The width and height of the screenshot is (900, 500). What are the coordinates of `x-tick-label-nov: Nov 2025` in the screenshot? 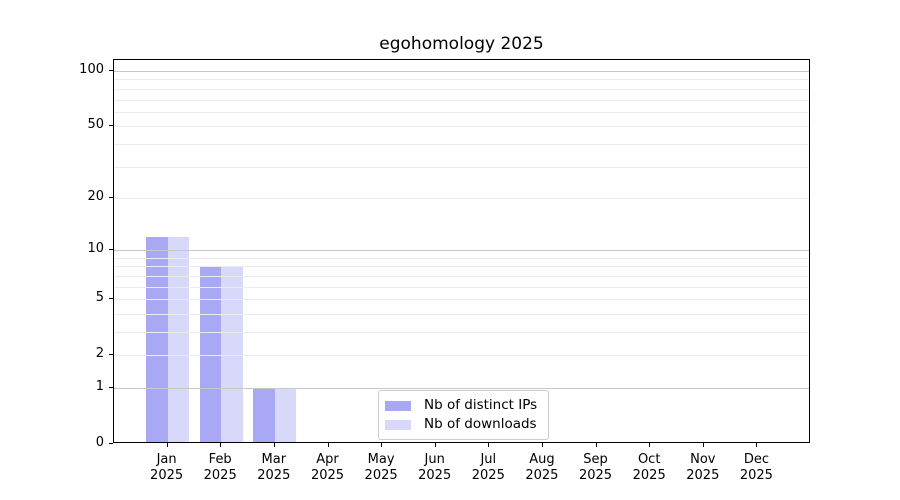 It's located at (703, 468).